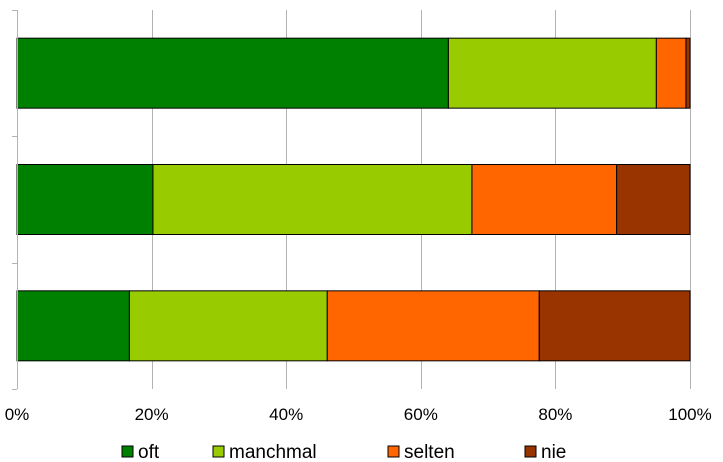 The height and width of the screenshot is (462, 723). I want to click on legend-label: manchmal, so click(273, 452).